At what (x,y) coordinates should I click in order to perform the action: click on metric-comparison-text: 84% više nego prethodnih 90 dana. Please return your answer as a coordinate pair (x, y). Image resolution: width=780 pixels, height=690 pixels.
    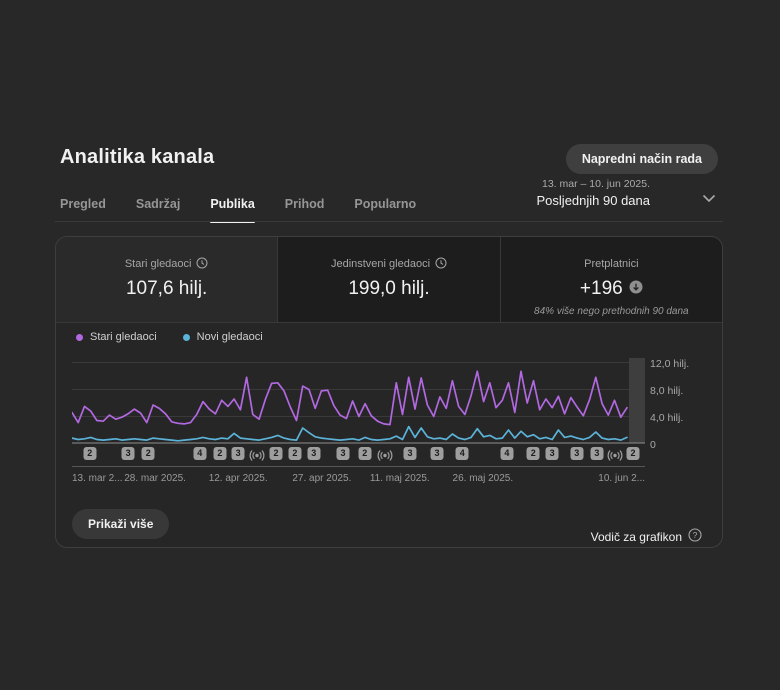
    Looking at the image, I should click on (611, 311).